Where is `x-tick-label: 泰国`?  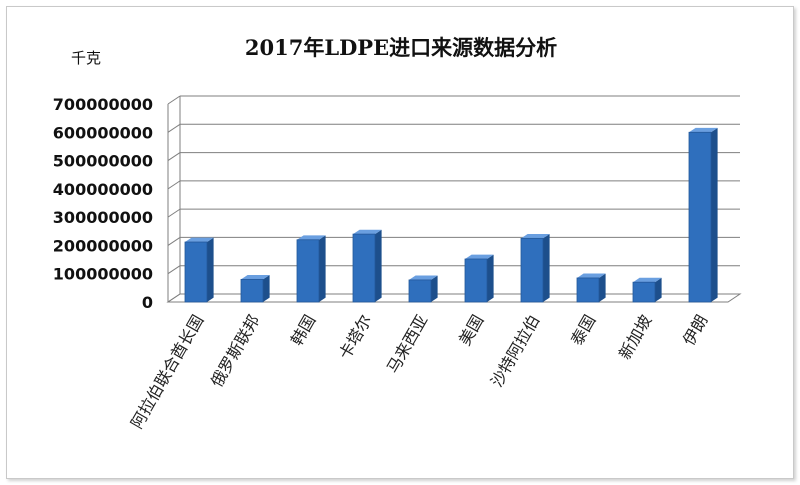 x-tick-label: 泰国 is located at coordinates (583, 330).